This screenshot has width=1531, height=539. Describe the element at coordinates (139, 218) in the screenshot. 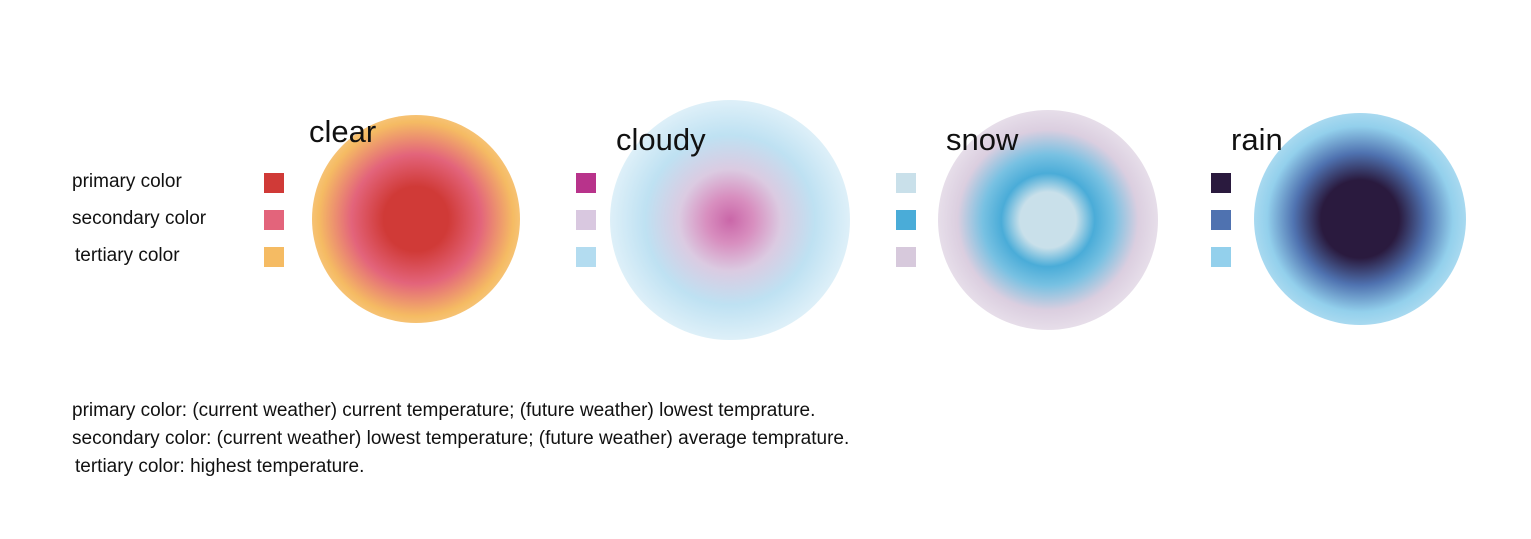

I see `row-label-secondary: secondary color` at that location.